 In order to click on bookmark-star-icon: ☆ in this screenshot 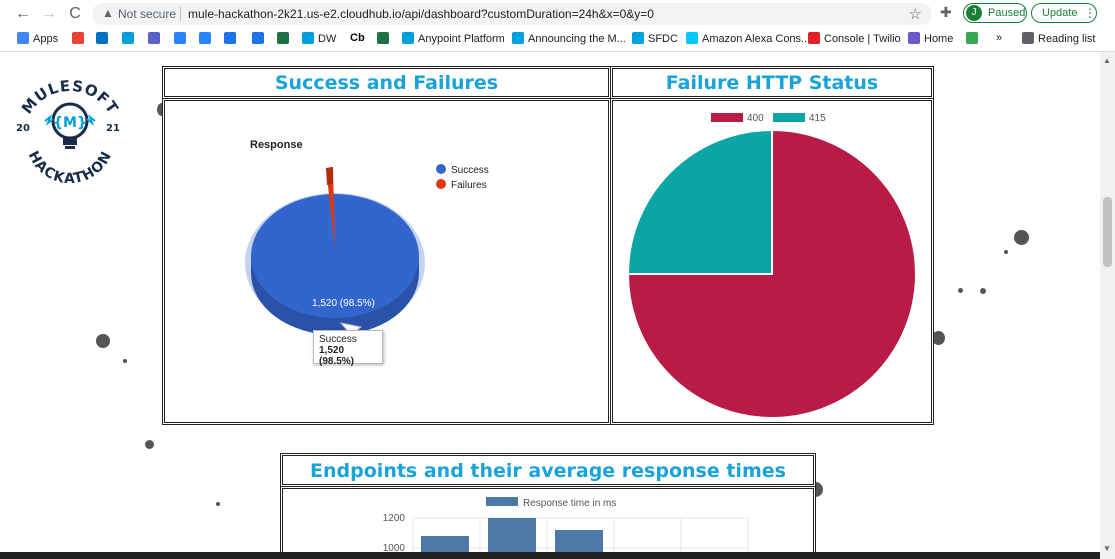, I will do `click(915, 14)`.